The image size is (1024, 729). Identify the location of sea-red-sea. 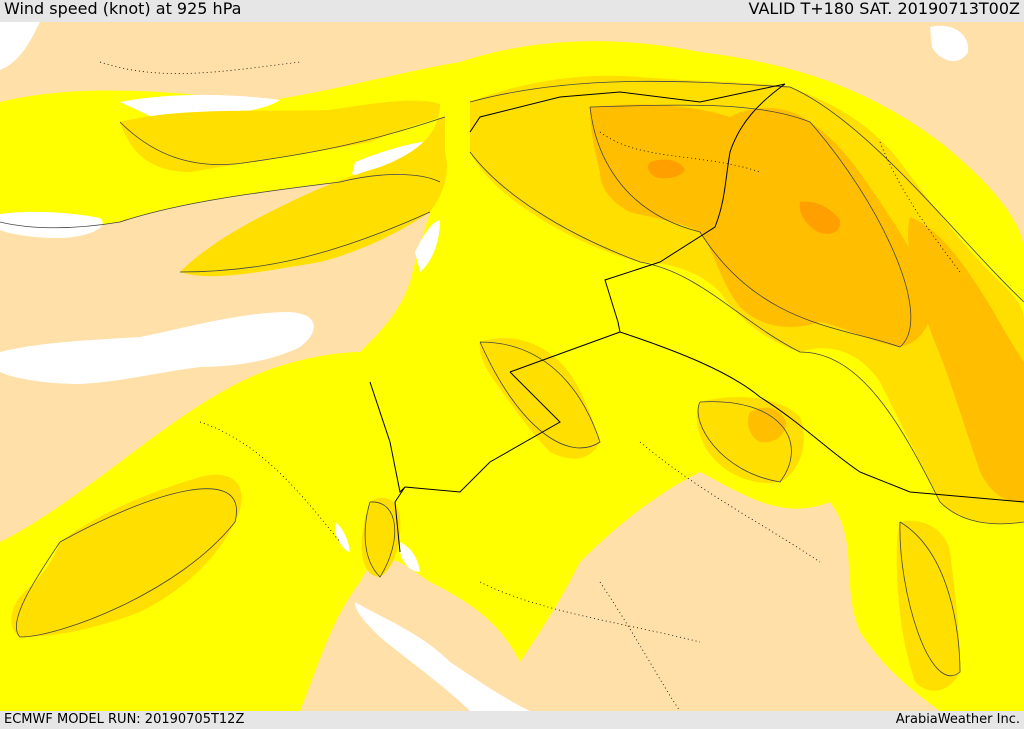
(442, 656).